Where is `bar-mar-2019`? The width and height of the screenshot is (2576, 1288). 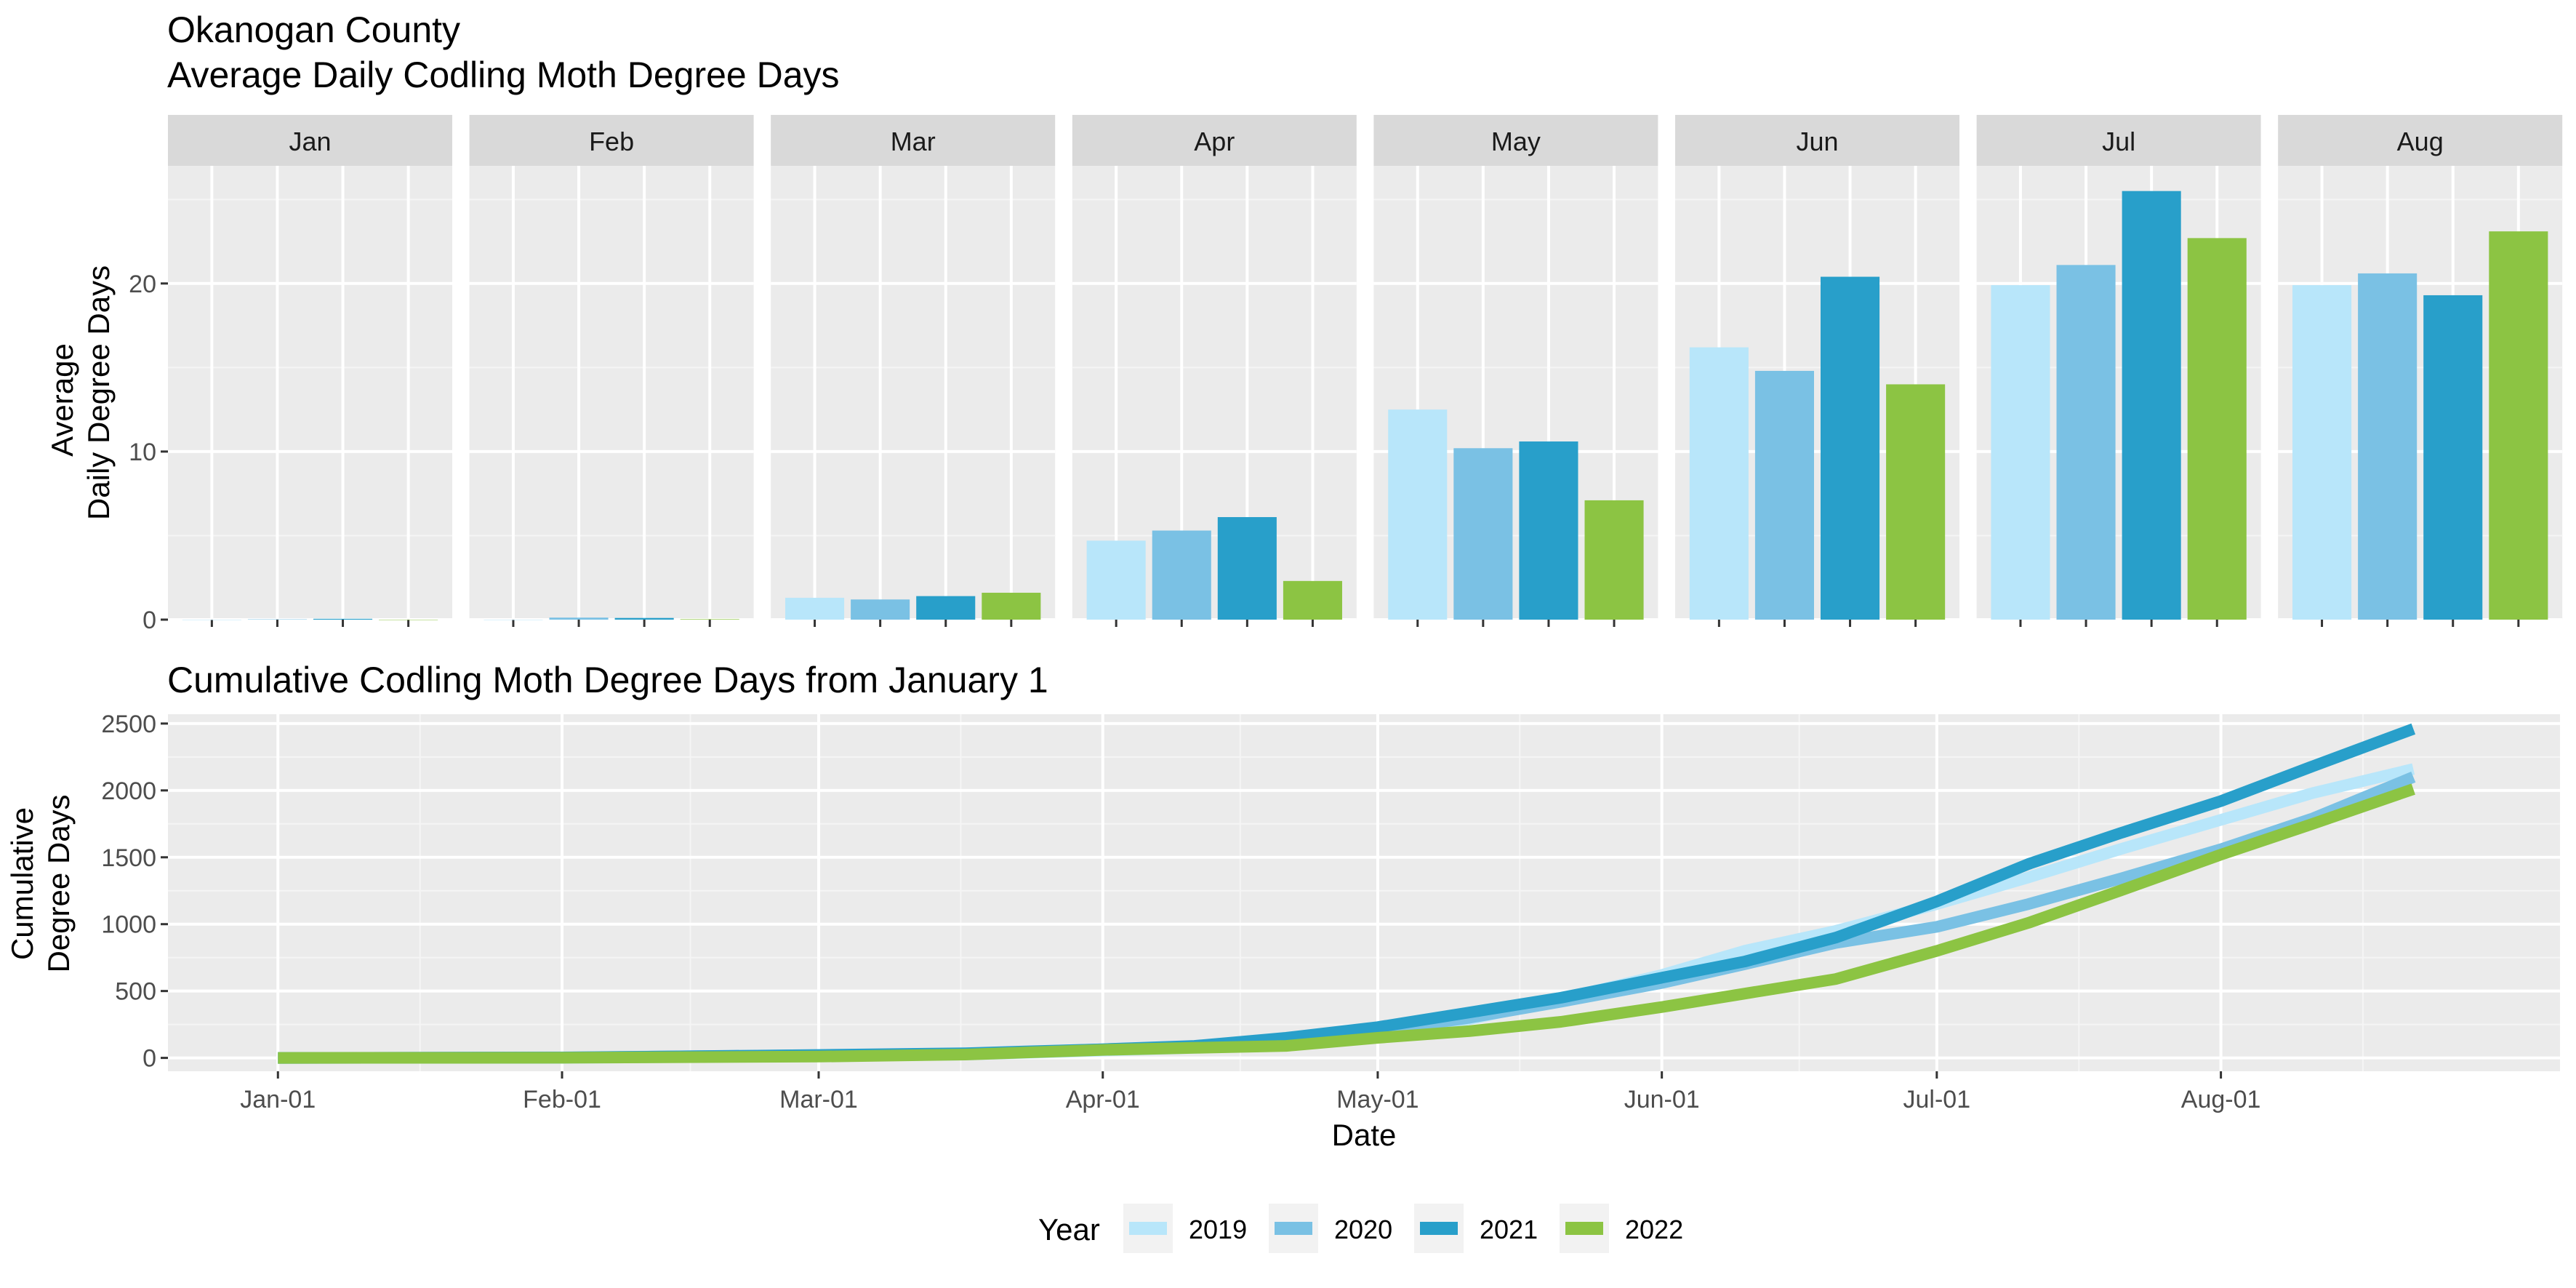
bar-mar-2019 is located at coordinates (815, 608).